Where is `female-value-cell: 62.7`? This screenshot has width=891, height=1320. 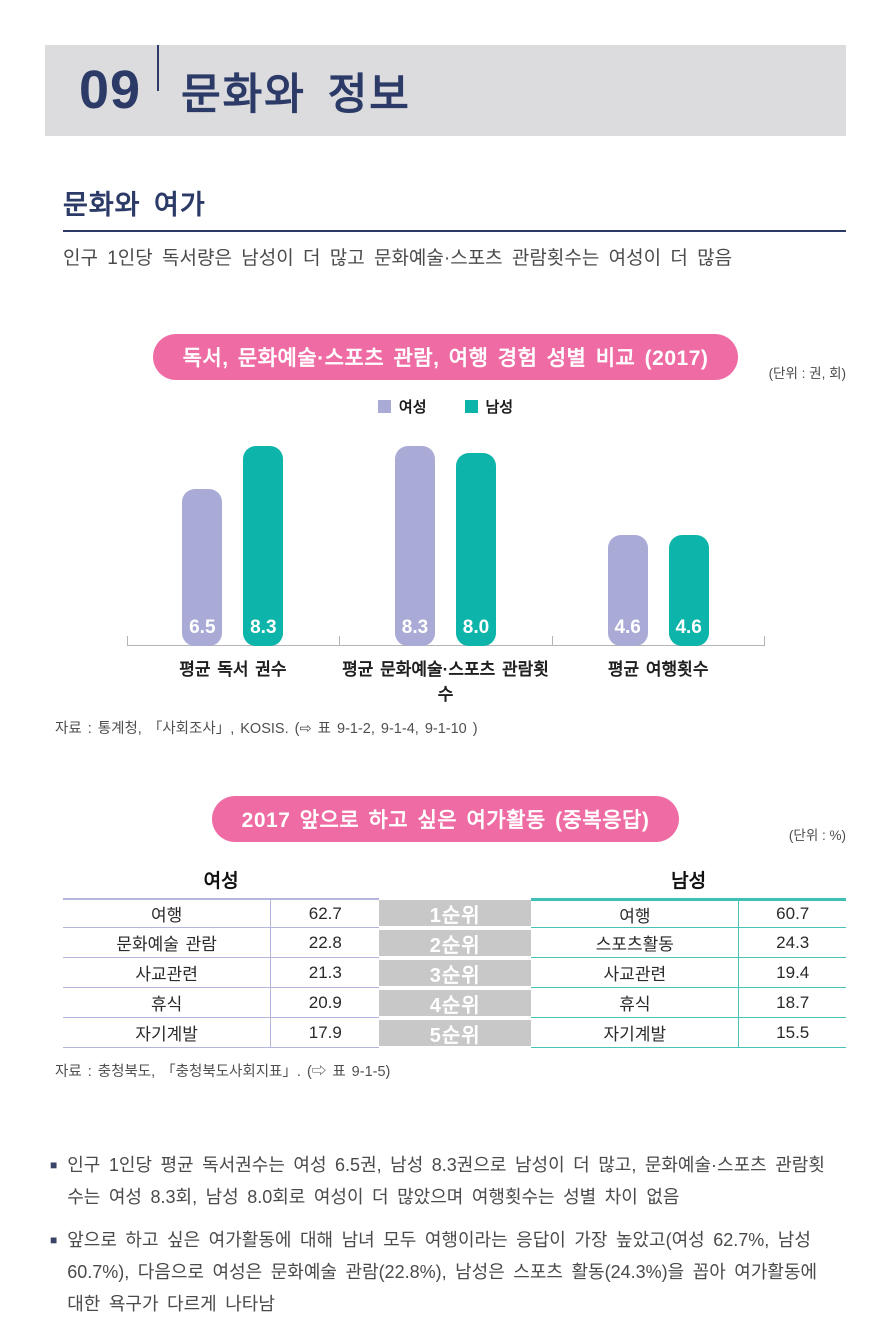
female-value-cell: 62.7 is located at coordinates (325, 913).